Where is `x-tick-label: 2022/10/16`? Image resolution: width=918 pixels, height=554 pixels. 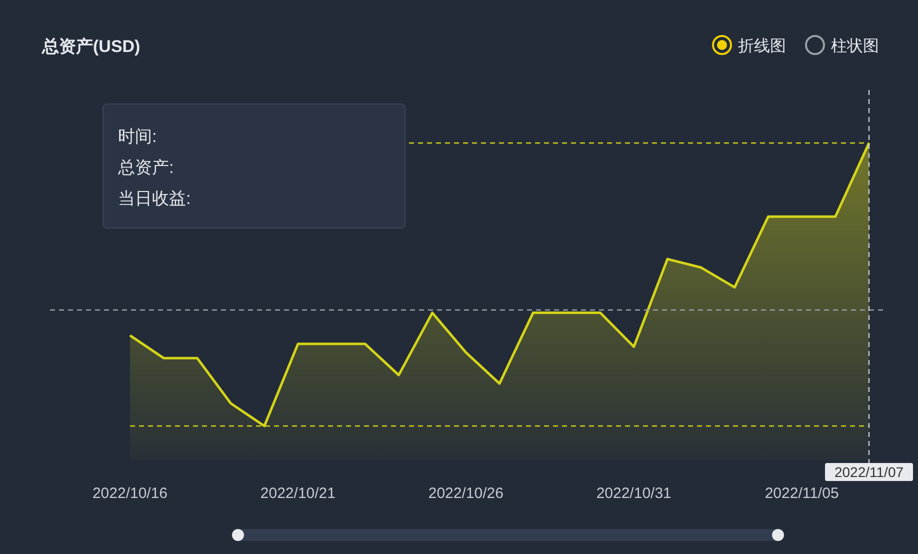
x-tick-label: 2022/10/16 is located at coordinates (130, 493).